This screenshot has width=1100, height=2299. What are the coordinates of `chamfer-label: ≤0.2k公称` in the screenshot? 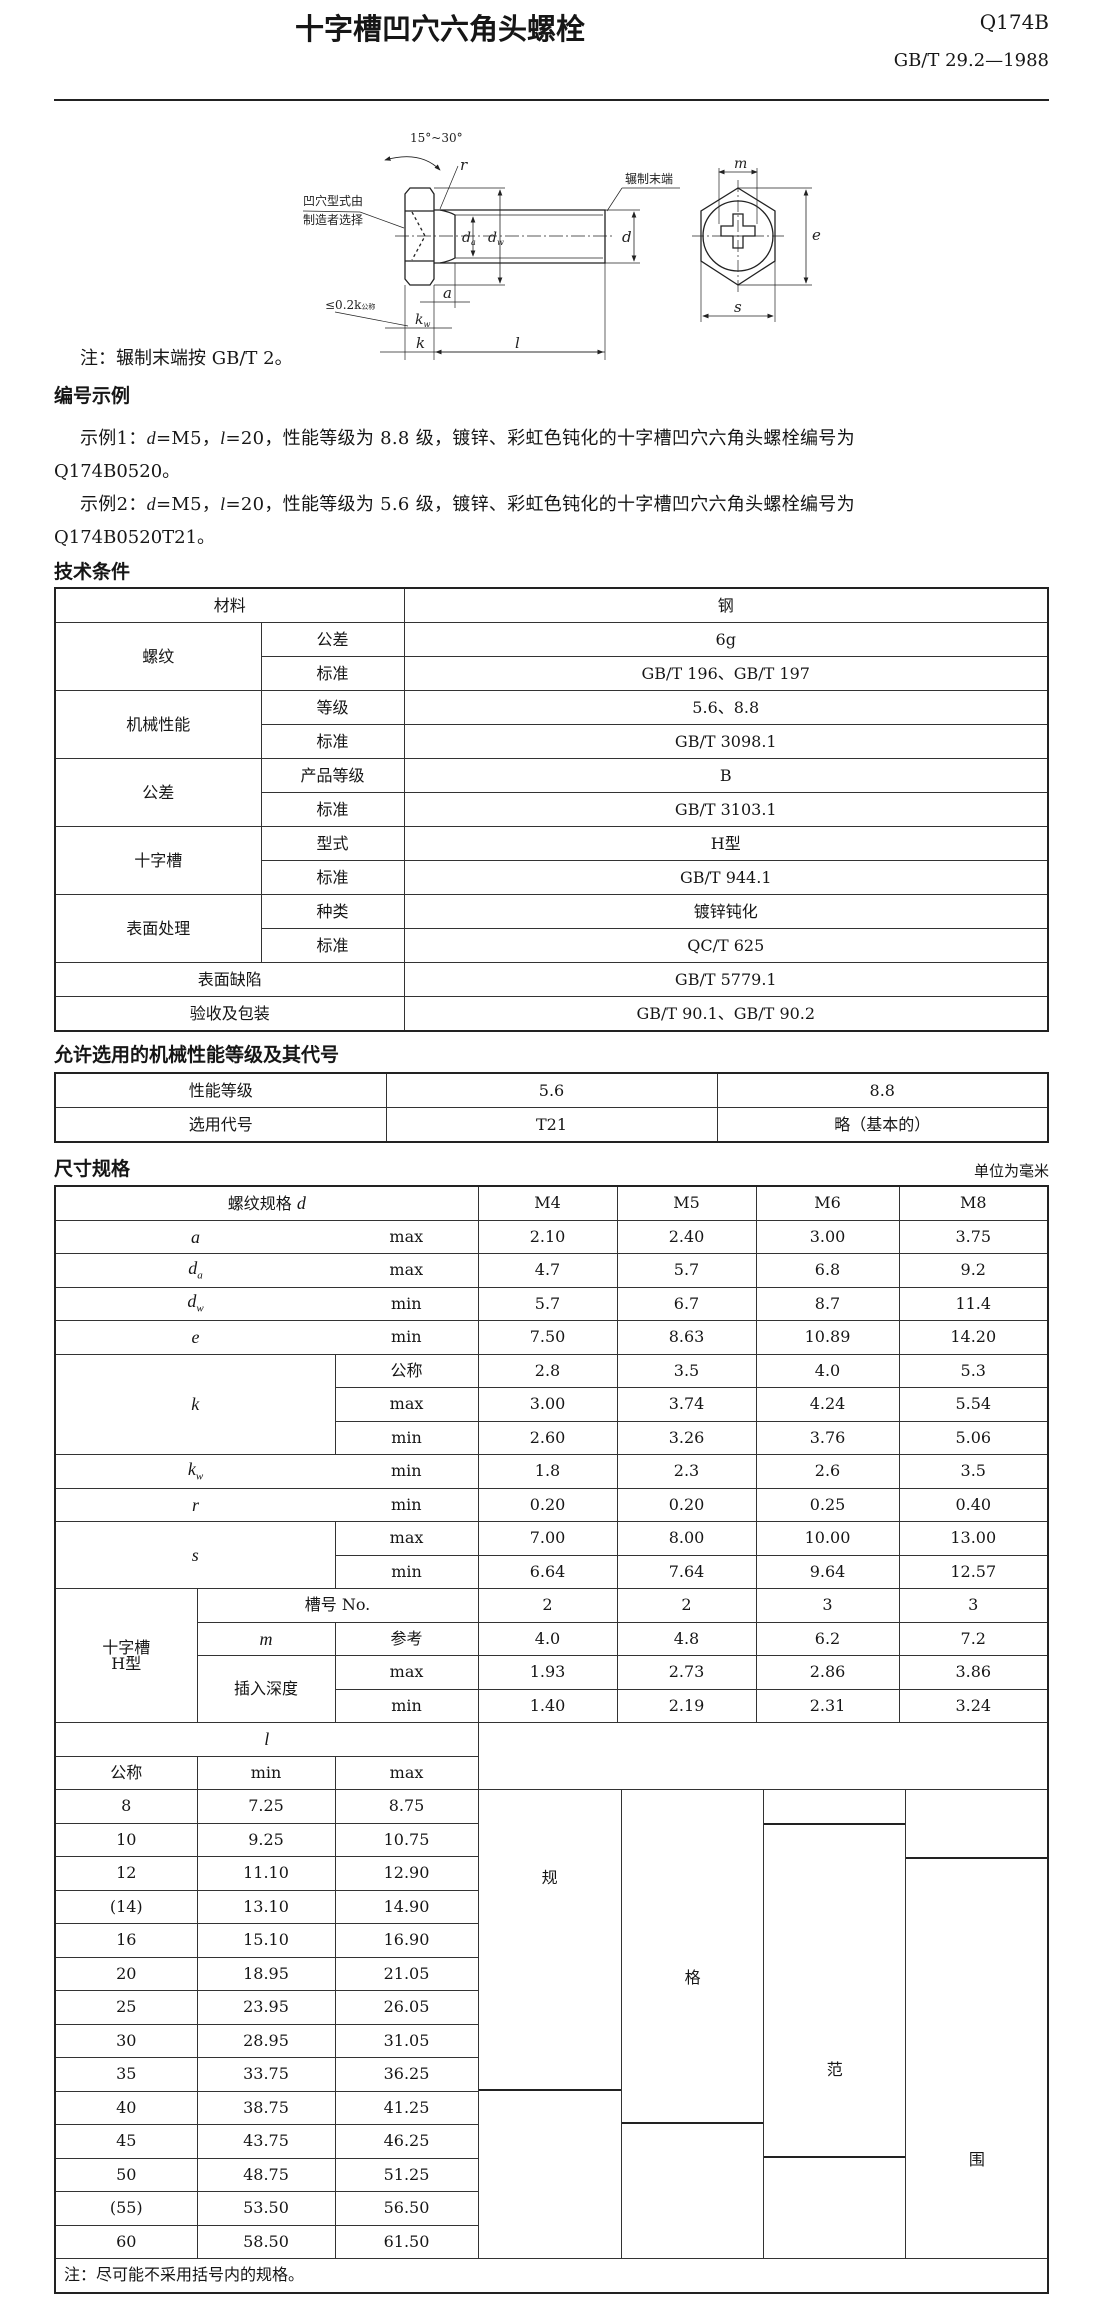 It's located at (350, 305).